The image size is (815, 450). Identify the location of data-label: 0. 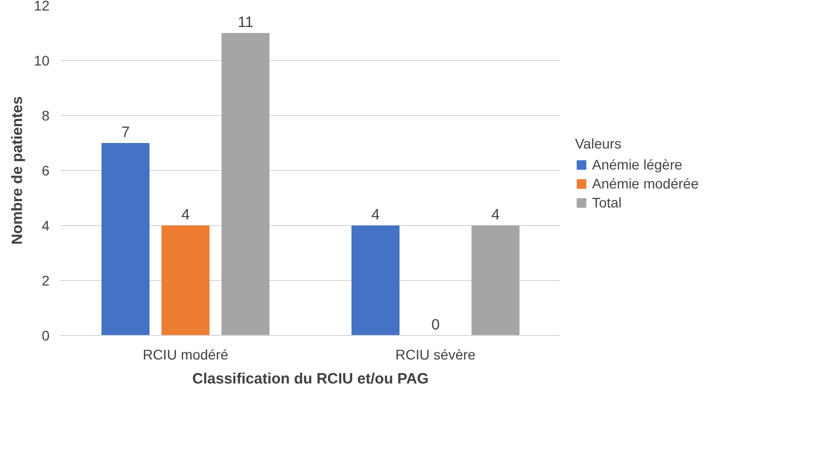
(435, 325).